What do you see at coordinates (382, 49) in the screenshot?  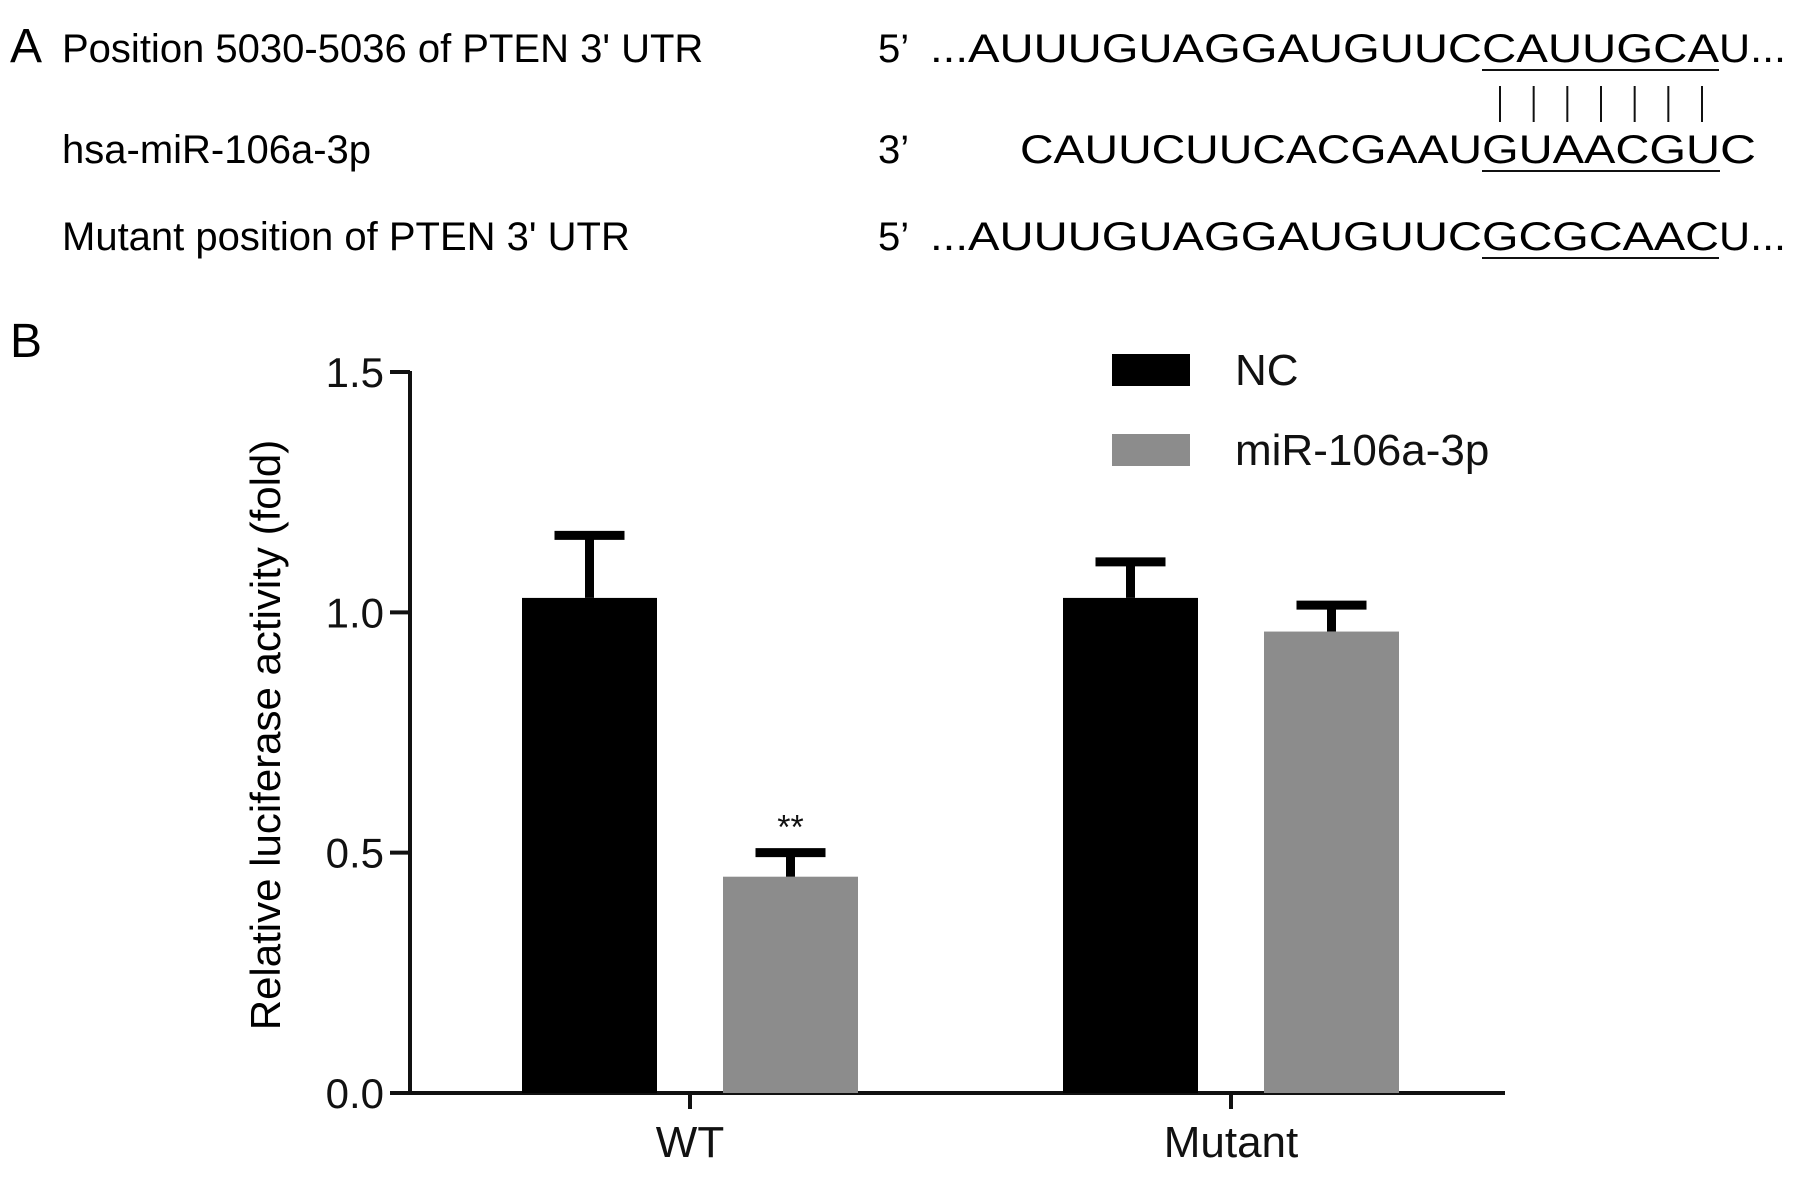 I see `row-label-wild-type-utr: Position 5030-5036 of PTEN 3' UTR` at bounding box center [382, 49].